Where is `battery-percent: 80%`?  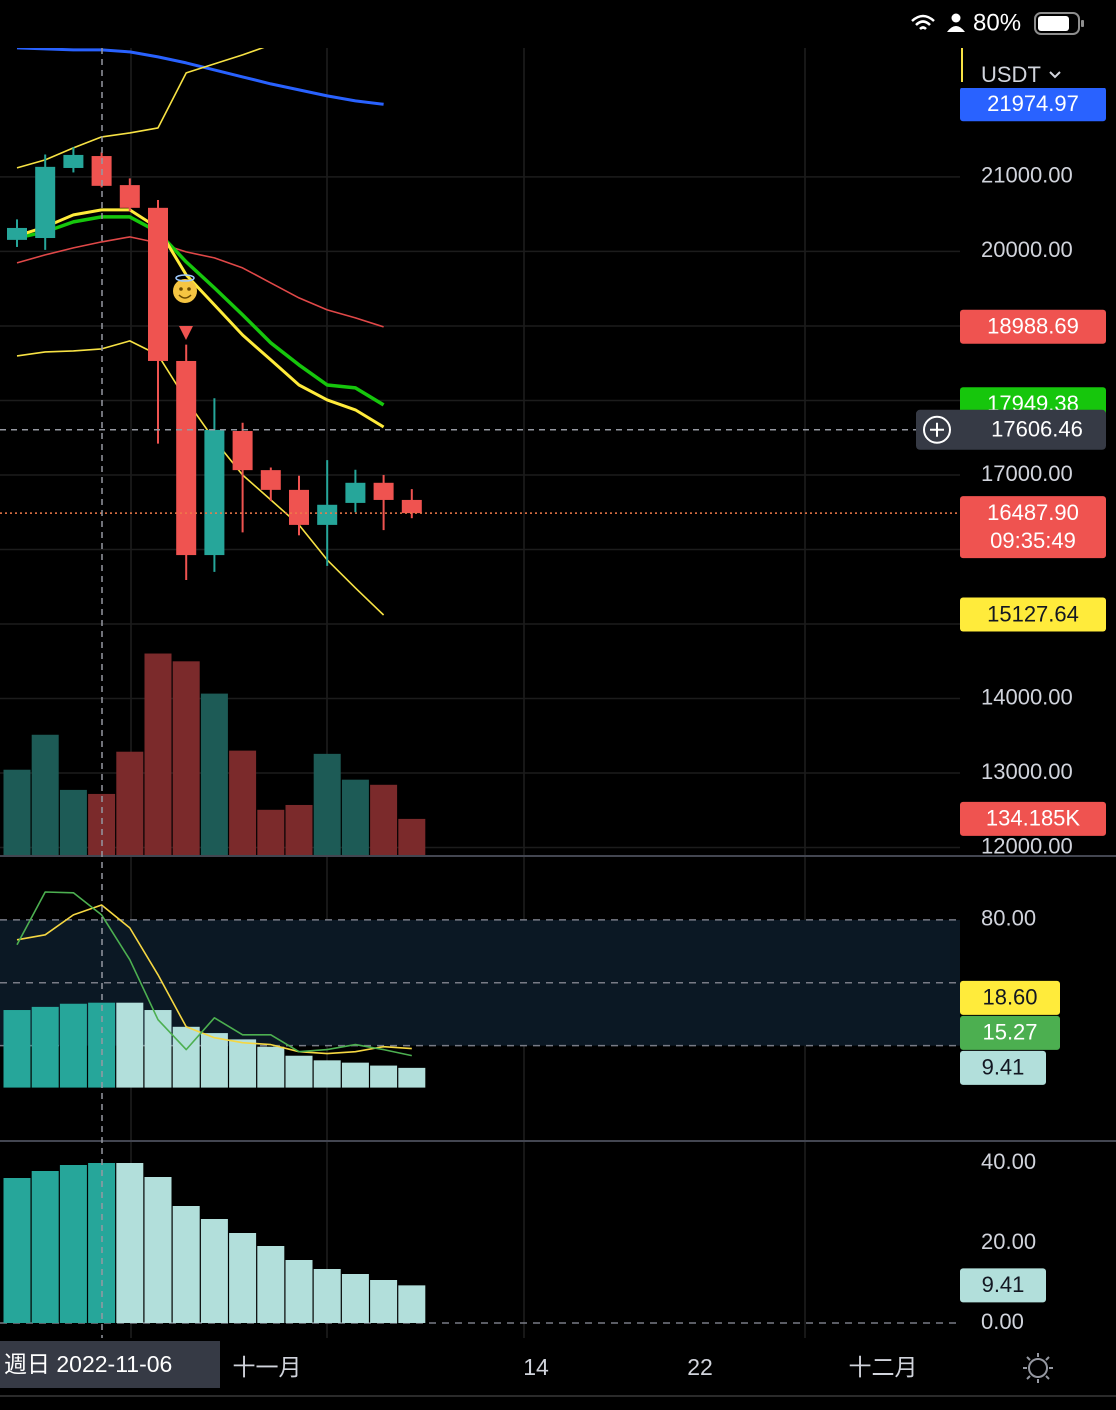 battery-percent: 80% is located at coordinates (997, 22).